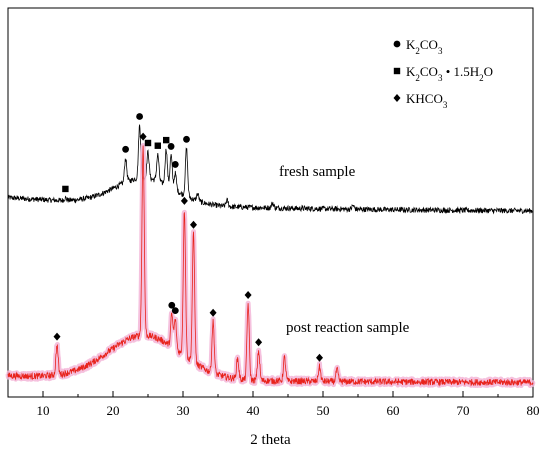 This screenshot has height=456, width=550. Describe the element at coordinates (43, 410) in the screenshot. I see `x-tick-label: 10` at that location.